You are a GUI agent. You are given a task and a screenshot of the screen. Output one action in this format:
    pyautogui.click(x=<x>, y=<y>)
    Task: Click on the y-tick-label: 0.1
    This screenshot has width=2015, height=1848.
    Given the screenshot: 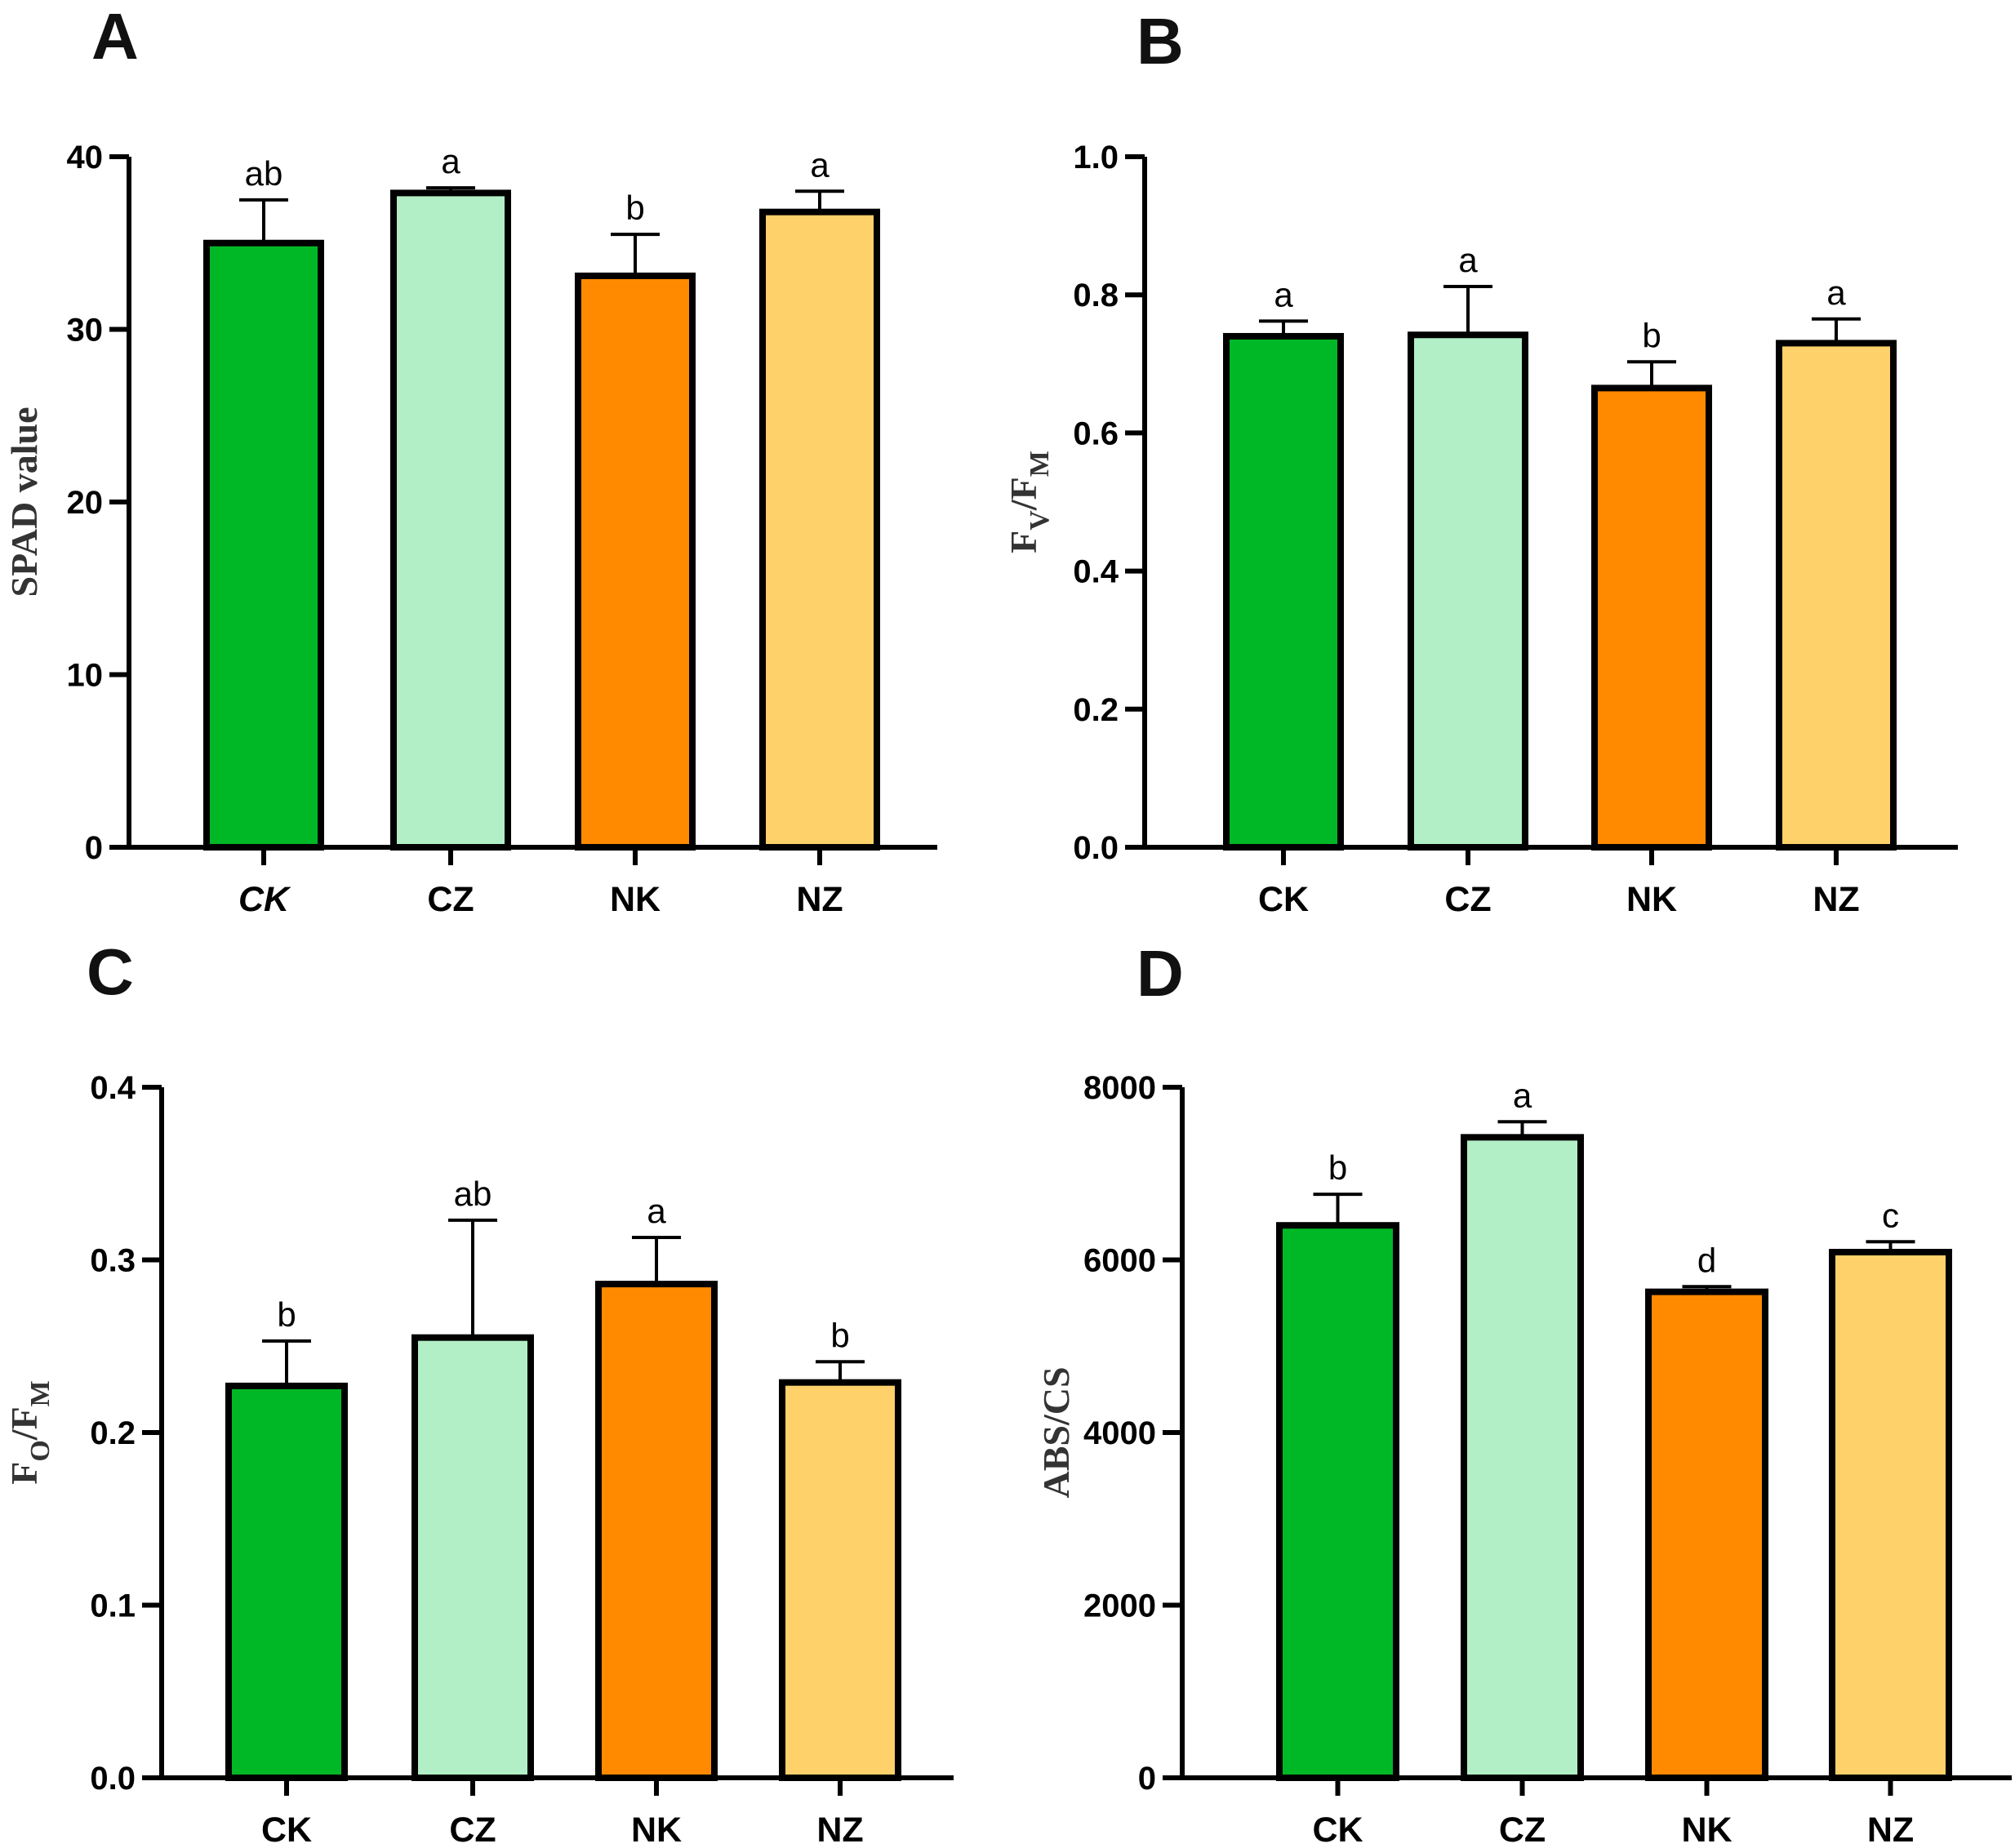 What is the action you would take?
    pyautogui.click(x=113, y=1606)
    